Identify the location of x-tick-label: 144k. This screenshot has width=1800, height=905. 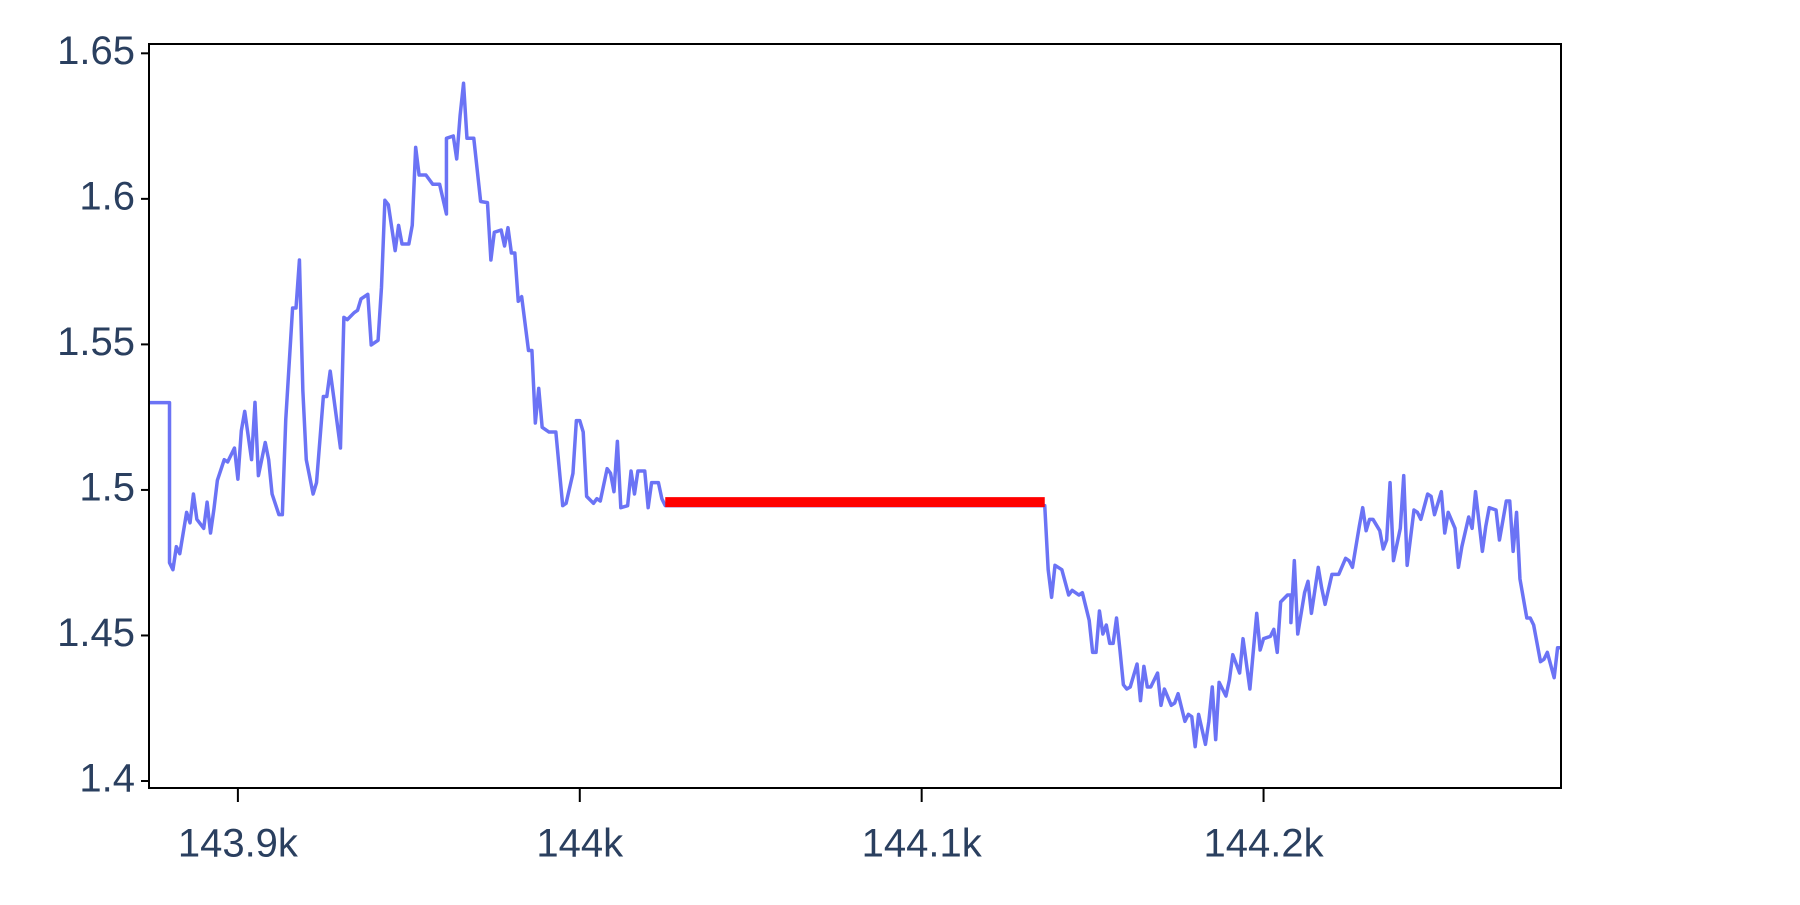
(580, 844).